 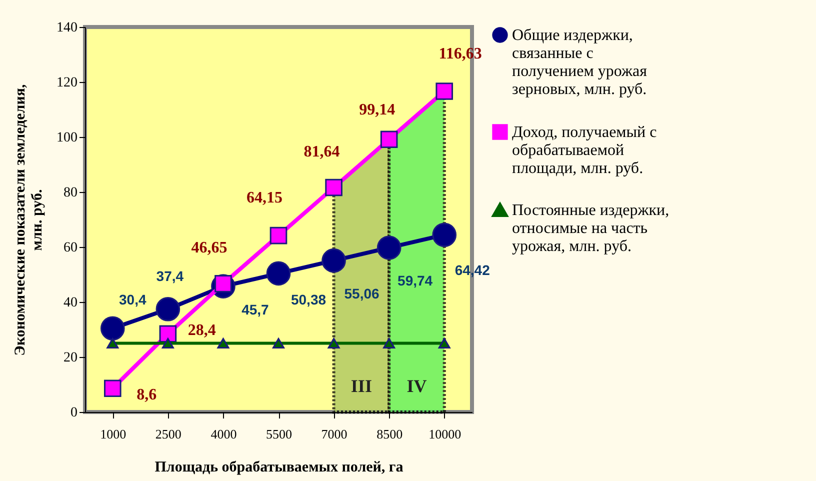 What do you see at coordinates (74, 413) in the screenshot?
I see `y-tick-label: 0` at bounding box center [74, 413].